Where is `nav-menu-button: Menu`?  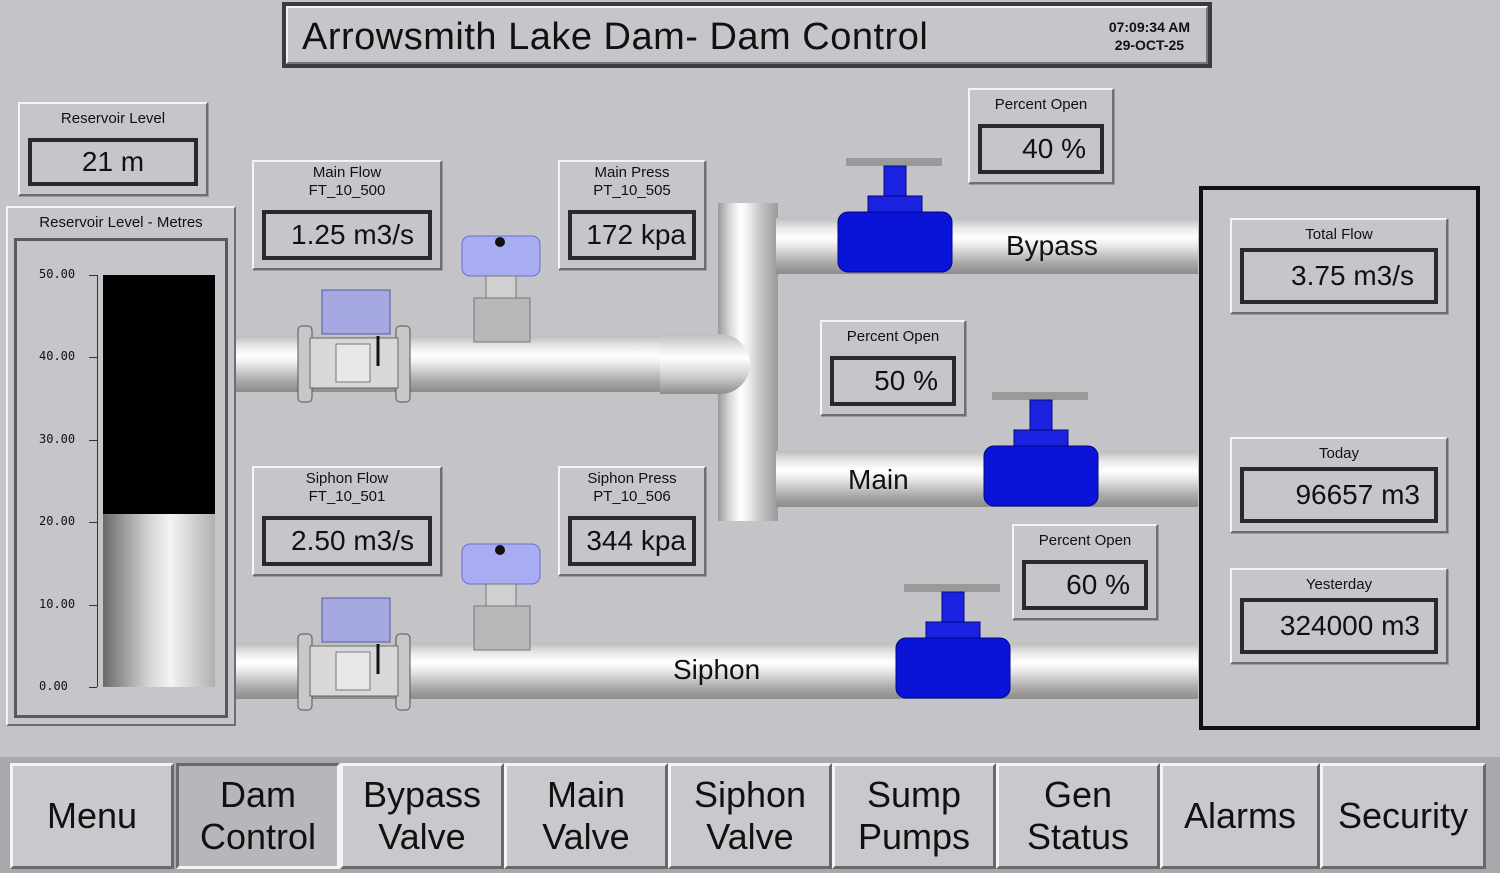
nav-menu-button: Menu is located at coordinates (92, 816).